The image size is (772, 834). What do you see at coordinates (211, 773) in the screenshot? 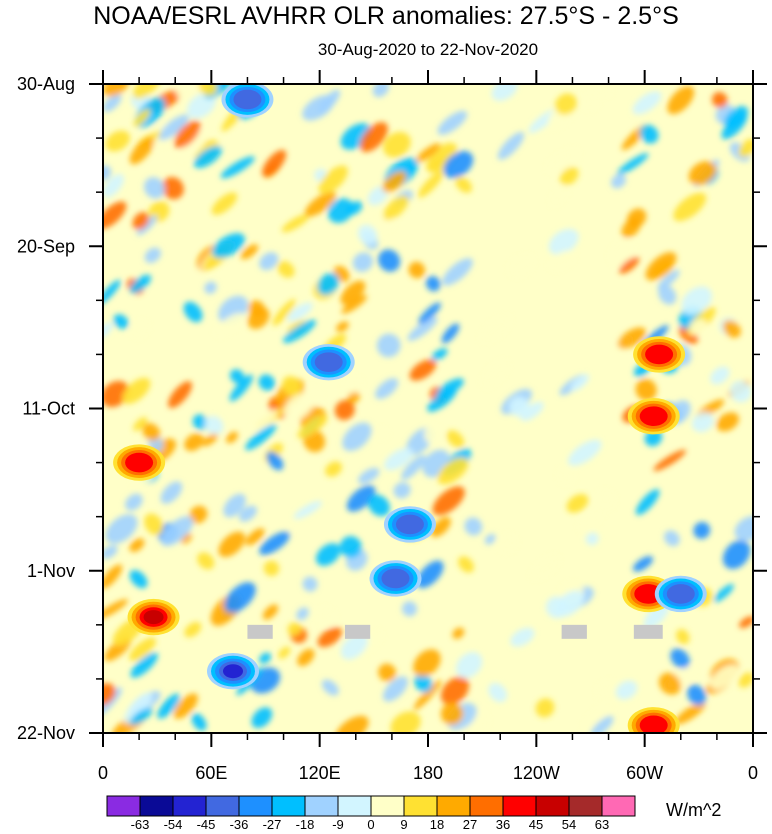
I see `x-tick-label: 60E` at bounding box center [211, 773].